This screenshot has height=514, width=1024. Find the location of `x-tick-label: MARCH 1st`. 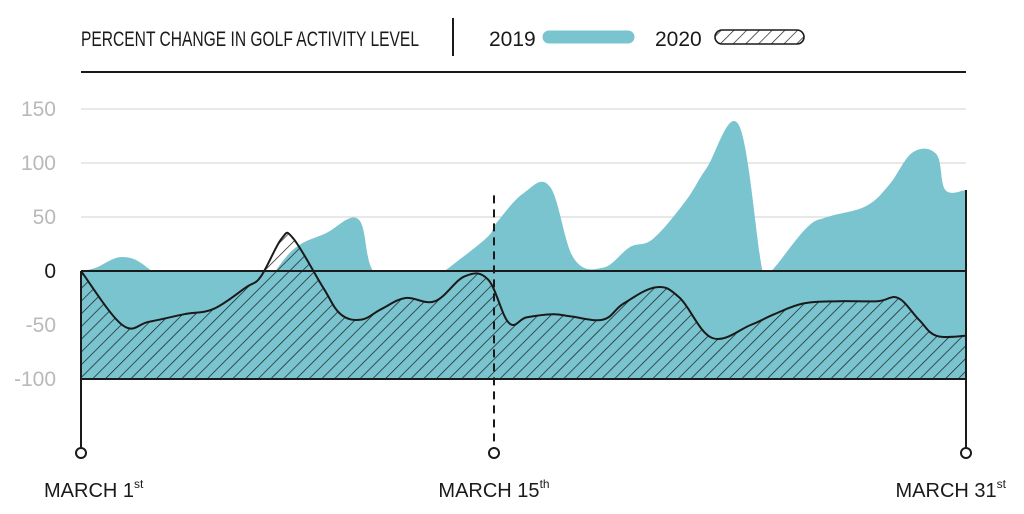

x-tick-label: MARCH 1st is located at coordinates (94, 489).